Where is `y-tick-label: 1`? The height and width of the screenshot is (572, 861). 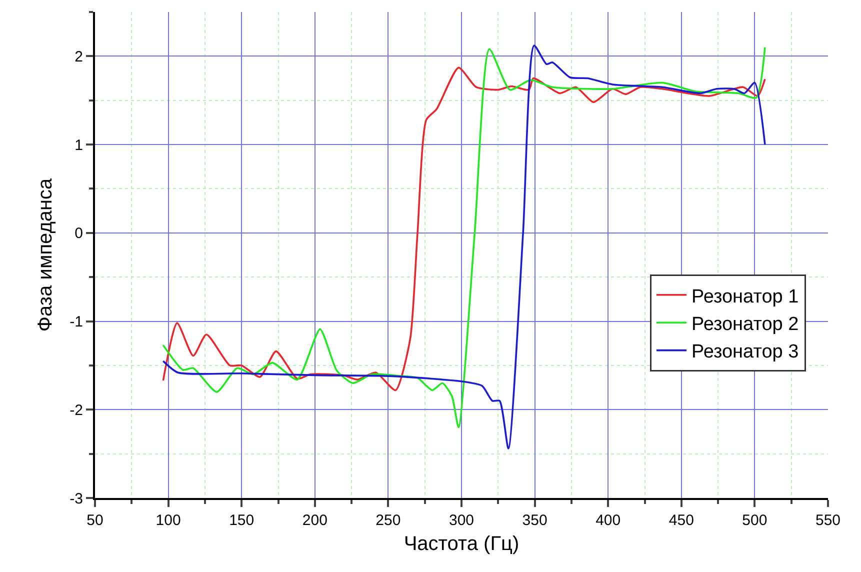
y-tick-label: 1 is located at coordinates (78, 145).